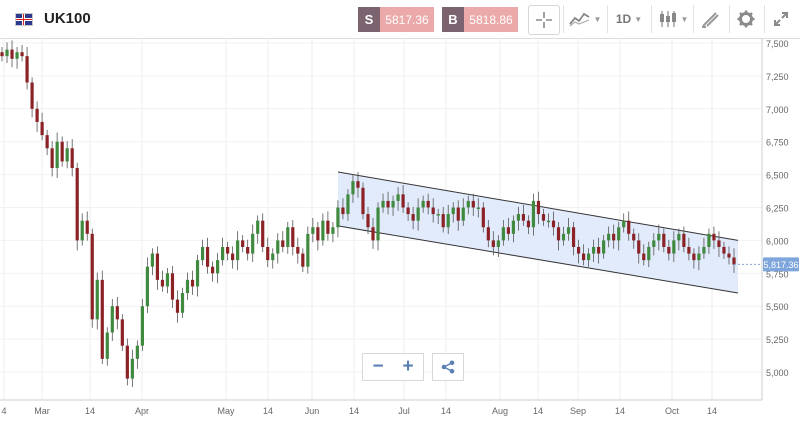  I want to click on fullscreen-button, so click(781, 19).